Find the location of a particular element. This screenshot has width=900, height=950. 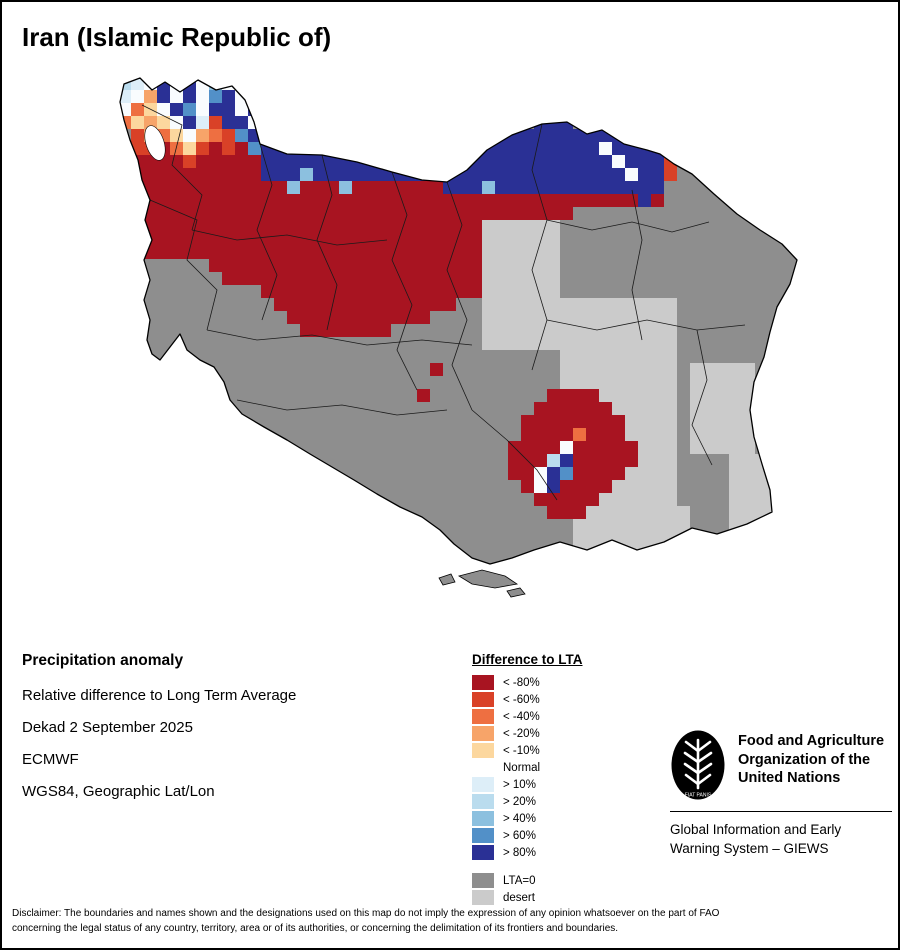

info-heading: Precipitation anomaly is located at coordinates (103, 660).